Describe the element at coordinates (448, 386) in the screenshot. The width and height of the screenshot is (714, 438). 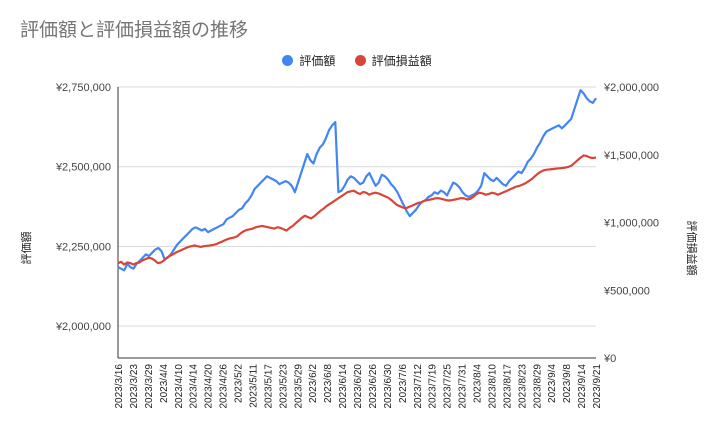
I see `x-tick-label: 2023/7/25` at that location.